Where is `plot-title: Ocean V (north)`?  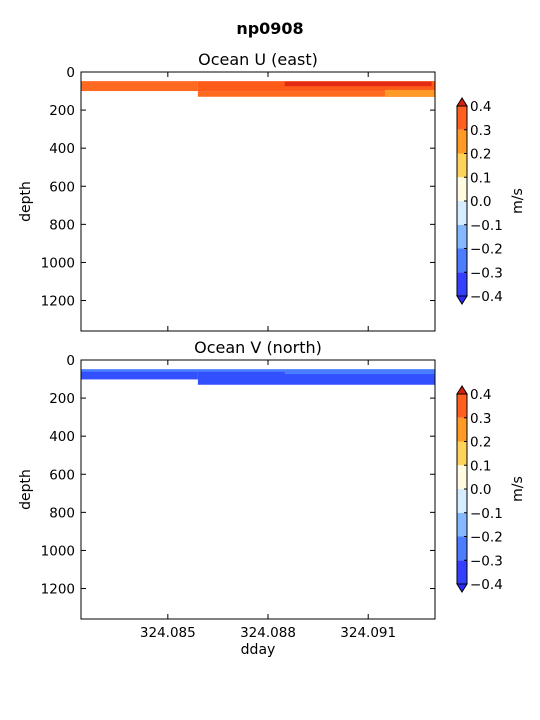
plot-title: Ocean V (north) is located at coordinates (258, 347).